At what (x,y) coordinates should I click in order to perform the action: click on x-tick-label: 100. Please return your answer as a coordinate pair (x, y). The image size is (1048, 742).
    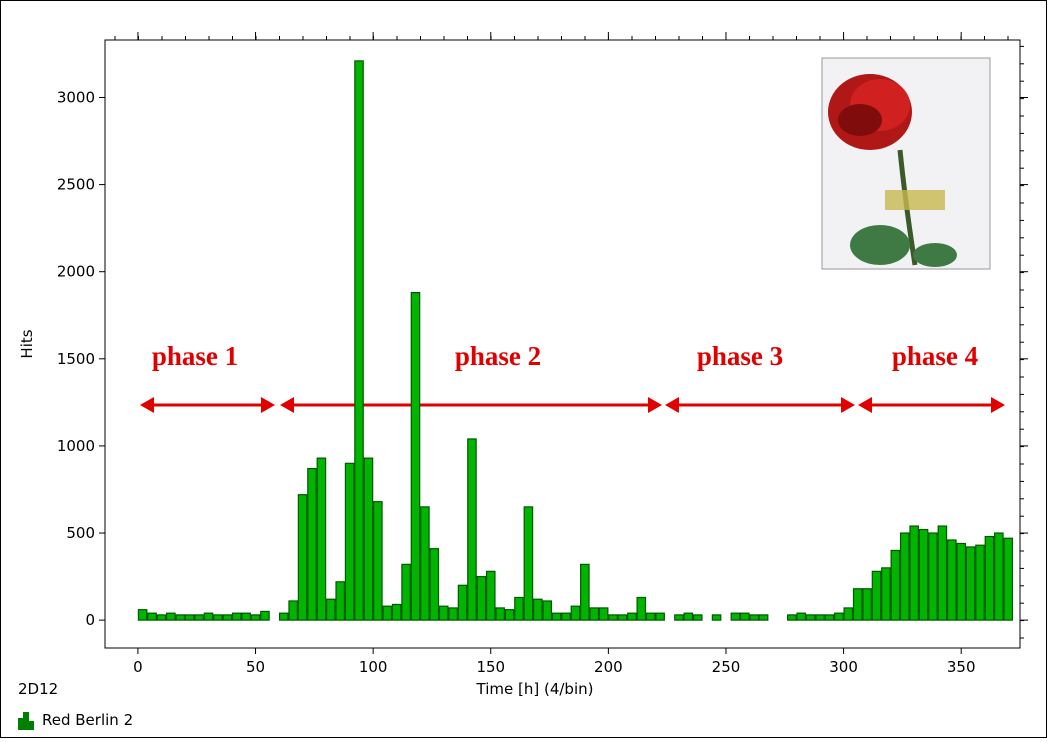
    Looking at the image, I should click on (373, 667).